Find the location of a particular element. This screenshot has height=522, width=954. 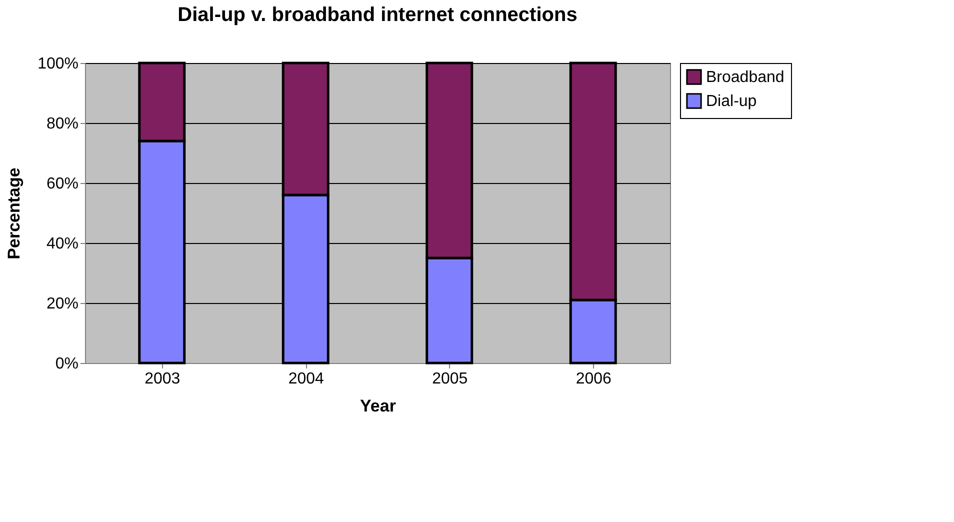

legend-label: Dial-up is located at coordinates (731, 101).